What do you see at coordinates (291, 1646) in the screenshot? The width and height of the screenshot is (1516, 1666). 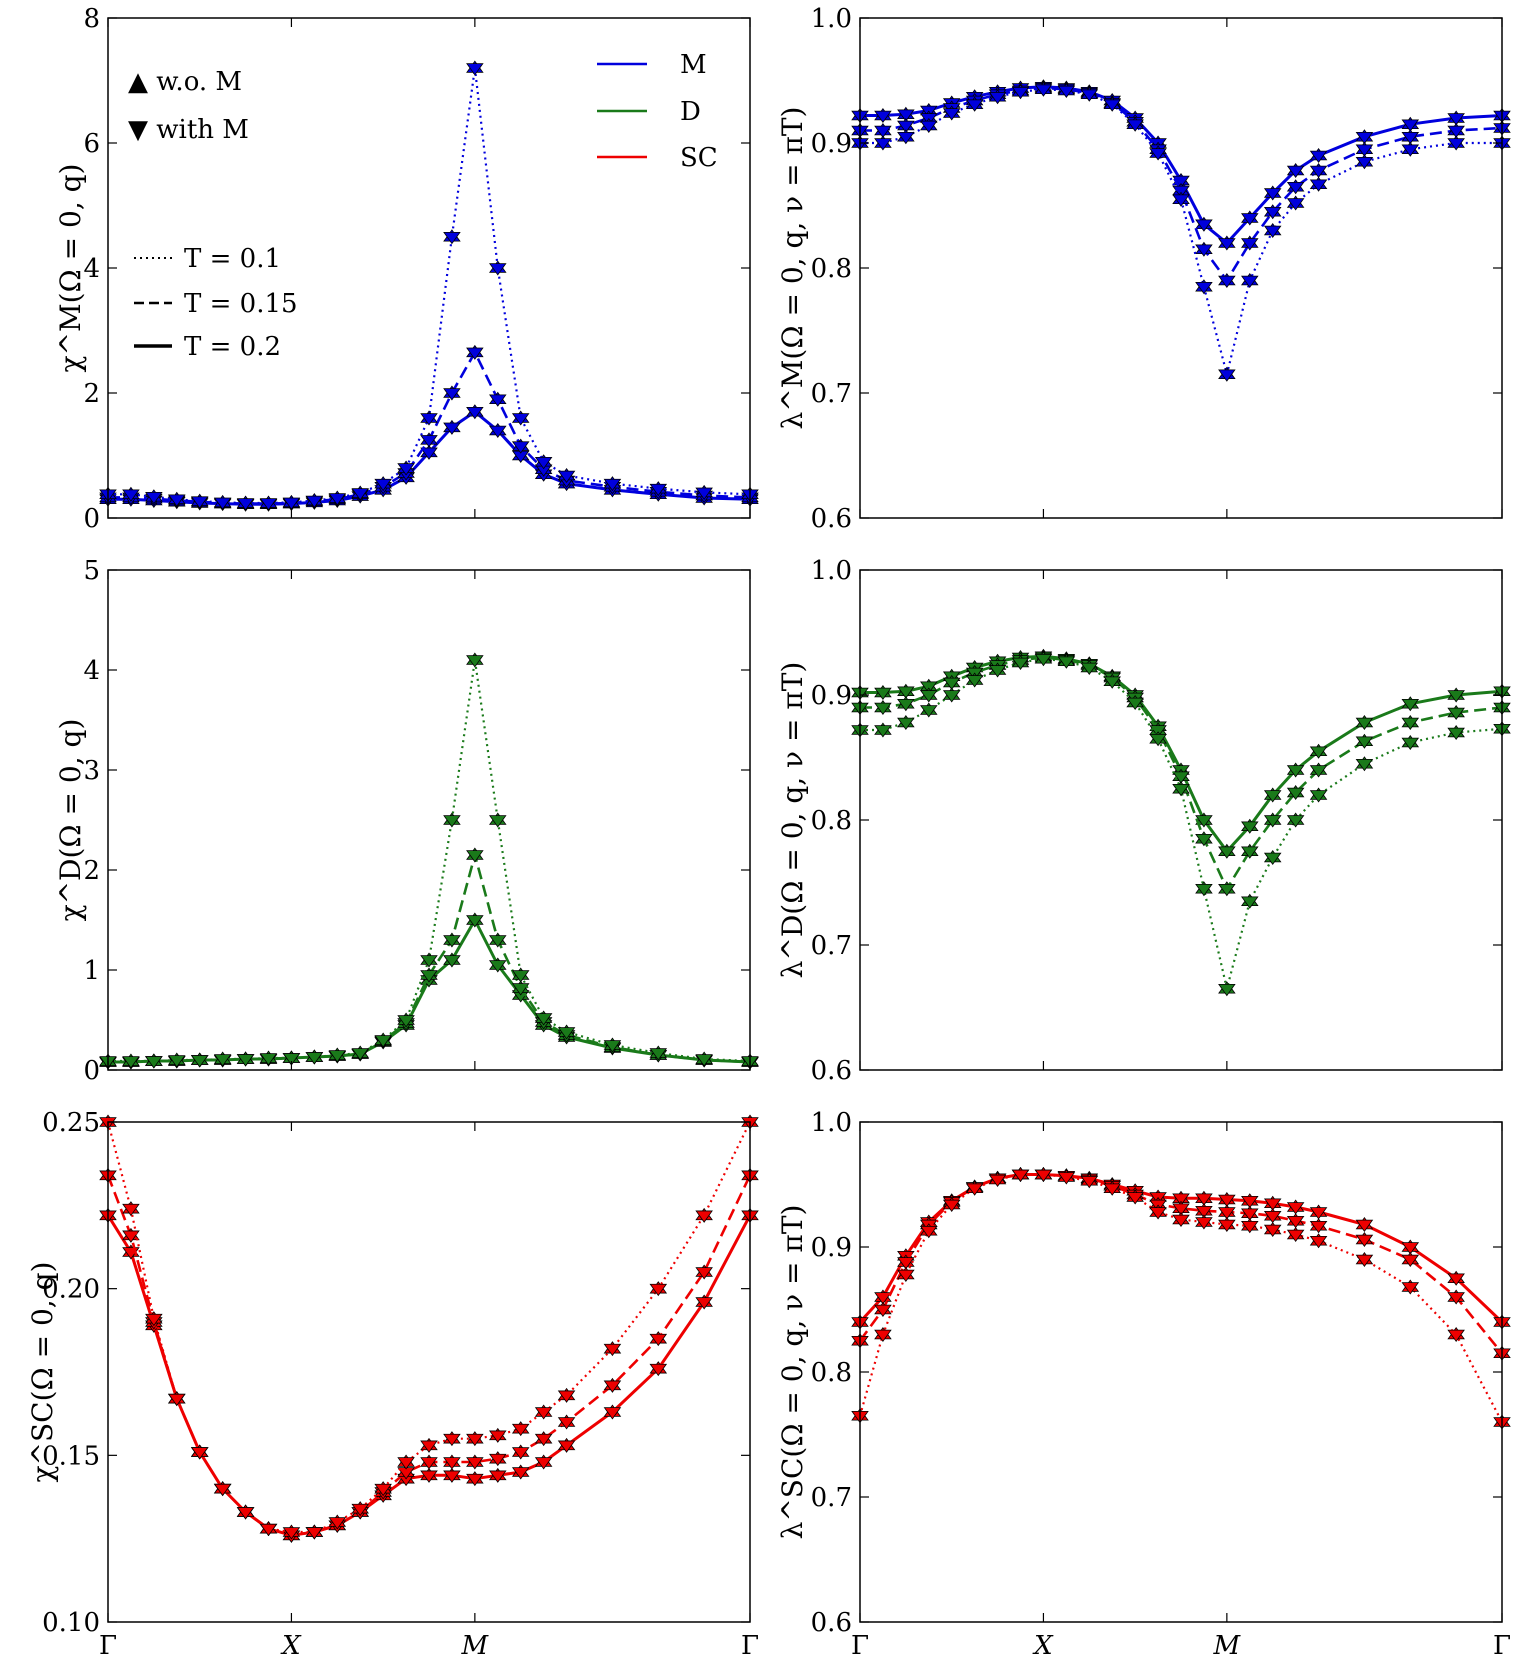 I see `x-tick-label: X` at bounding box center [291, 1646].